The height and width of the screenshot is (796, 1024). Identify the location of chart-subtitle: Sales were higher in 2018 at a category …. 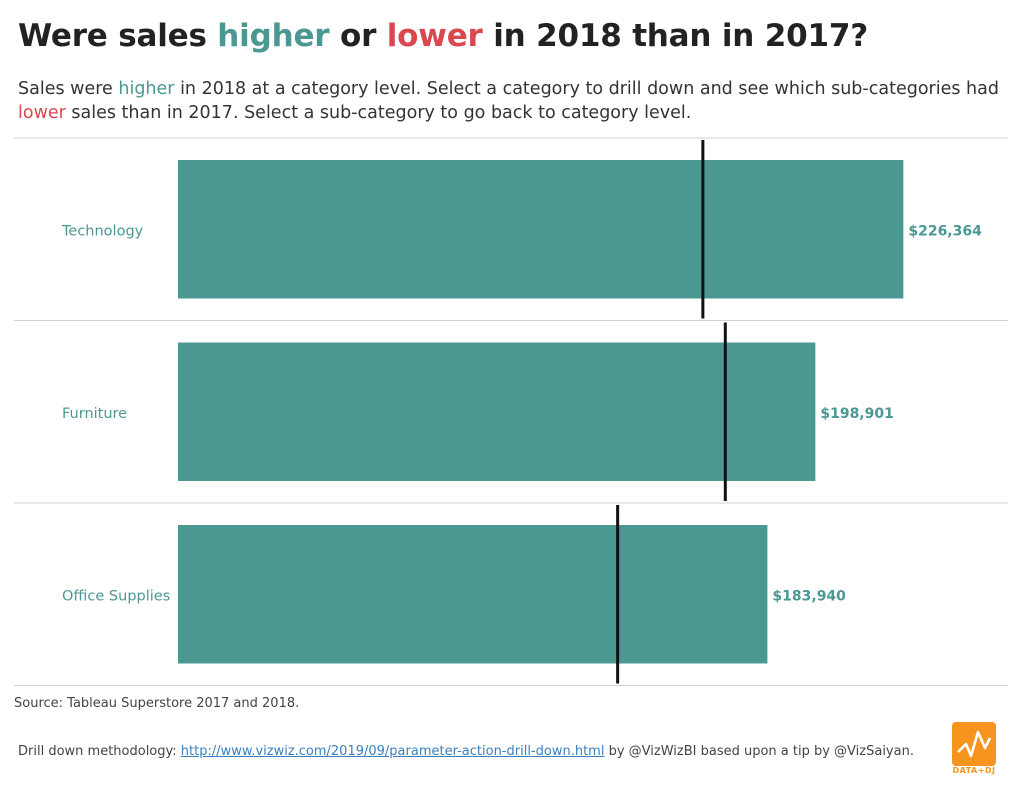
(513, 101).